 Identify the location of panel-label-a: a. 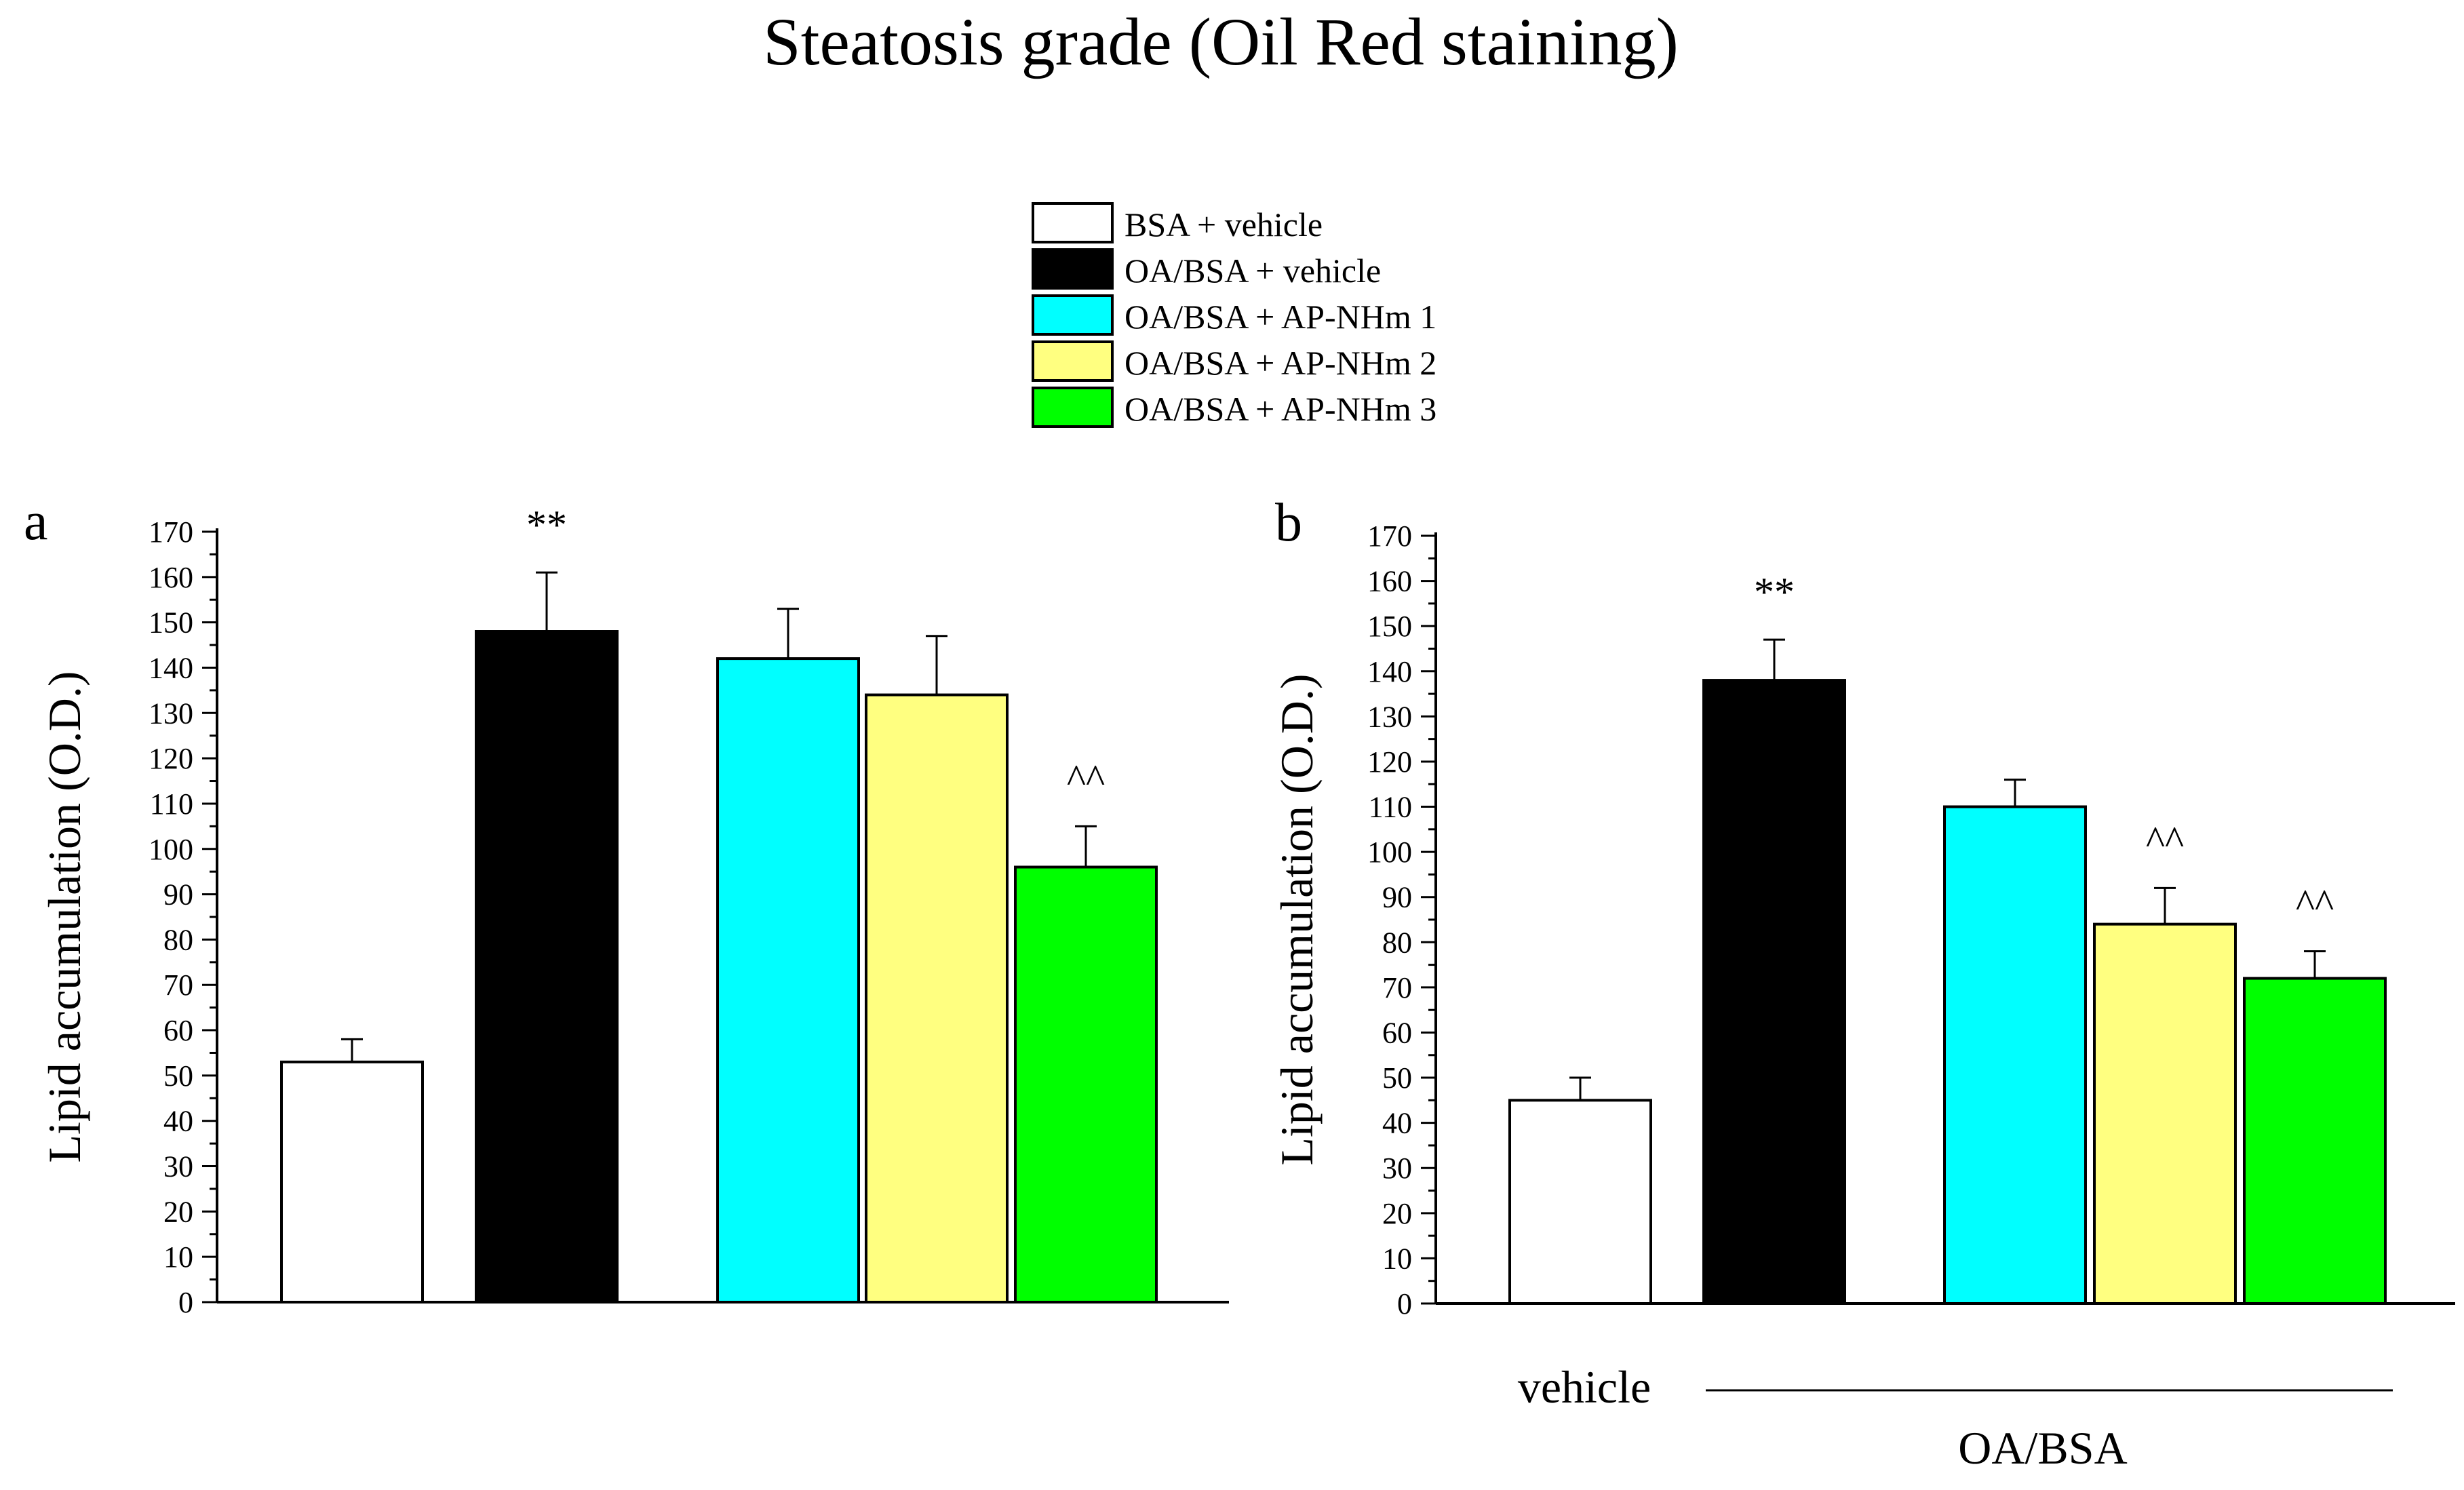
(36, 521).